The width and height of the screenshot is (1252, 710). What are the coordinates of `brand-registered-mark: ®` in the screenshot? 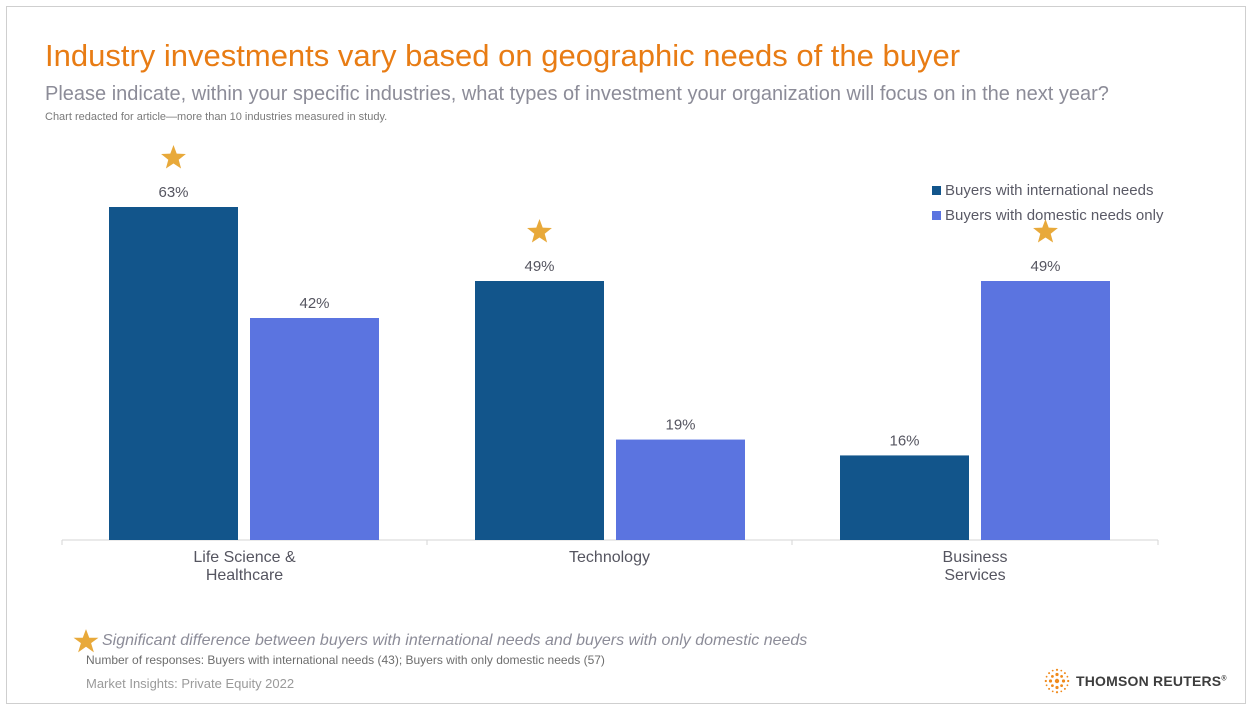 It's located at (1224, 679).